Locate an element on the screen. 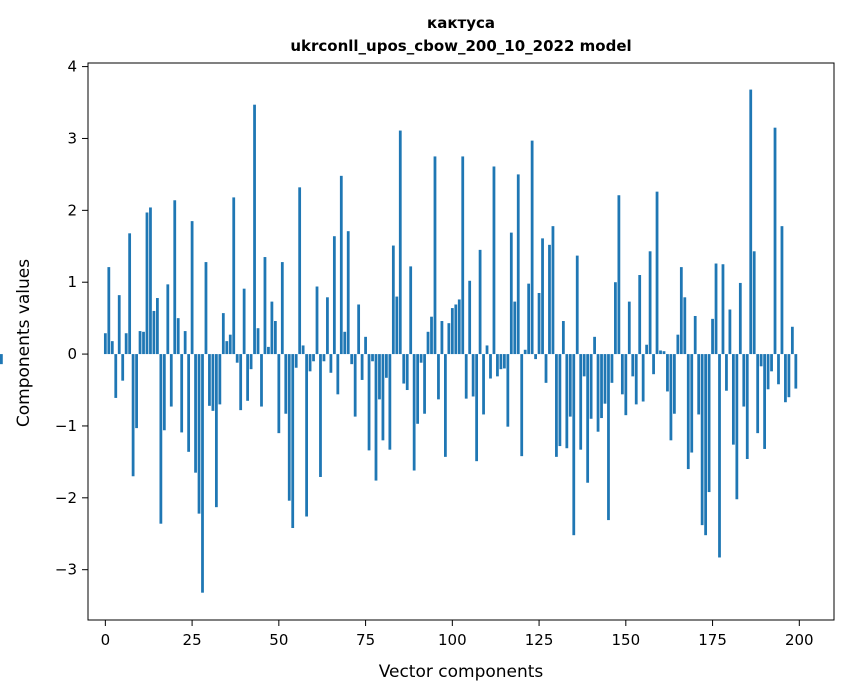 The height and width of the screenshot is (700, 847). chart-title: кактуса is located at coordinates (461, 23).